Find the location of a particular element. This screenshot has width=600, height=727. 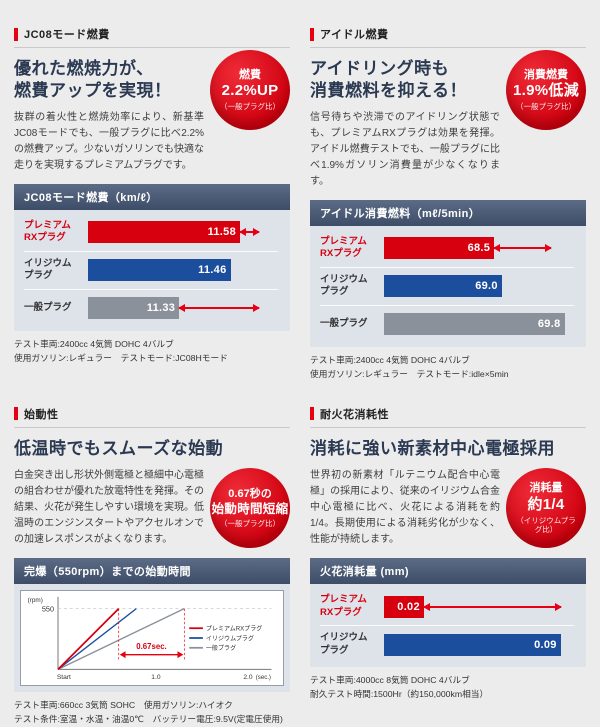

fuel-up-badge: 燃費 2.2%UP （一般プラグ比） is located at coordinates (250, 90).